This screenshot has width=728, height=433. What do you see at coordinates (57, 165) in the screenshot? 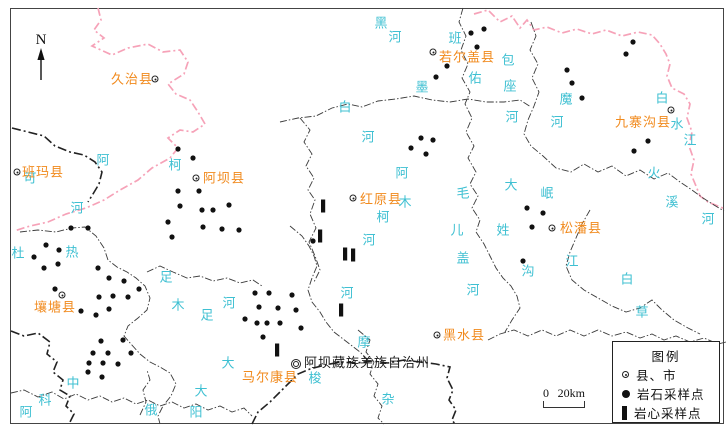
I see `prefecture-boundary-west` at bounding box center [57, 165].